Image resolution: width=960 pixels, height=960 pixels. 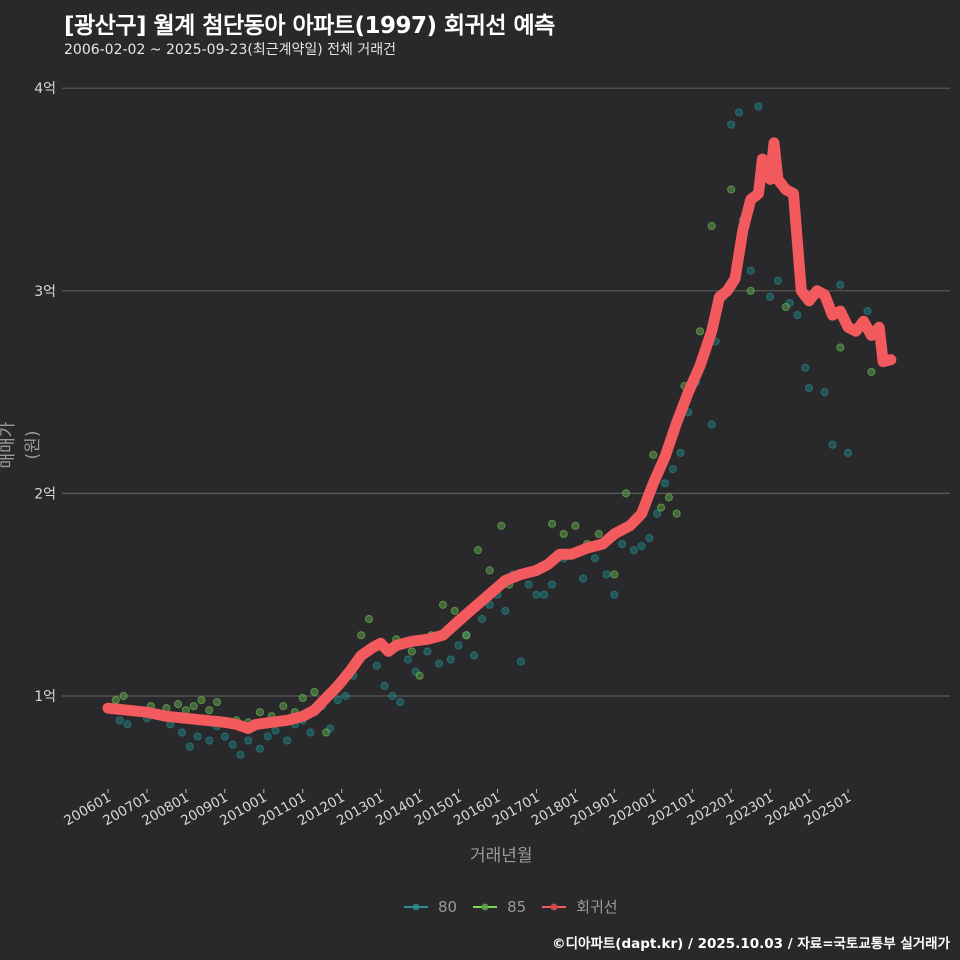 I want to click on legend-swatch-85-icon, so click(x=485, y=906).